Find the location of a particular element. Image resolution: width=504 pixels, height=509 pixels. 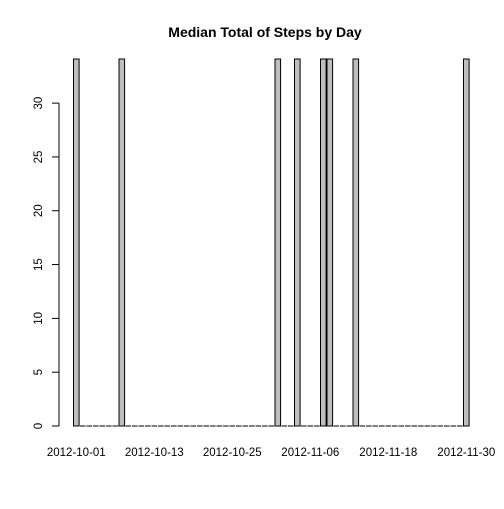

y-tick-label: 30 is located at coordinates (39, 103).